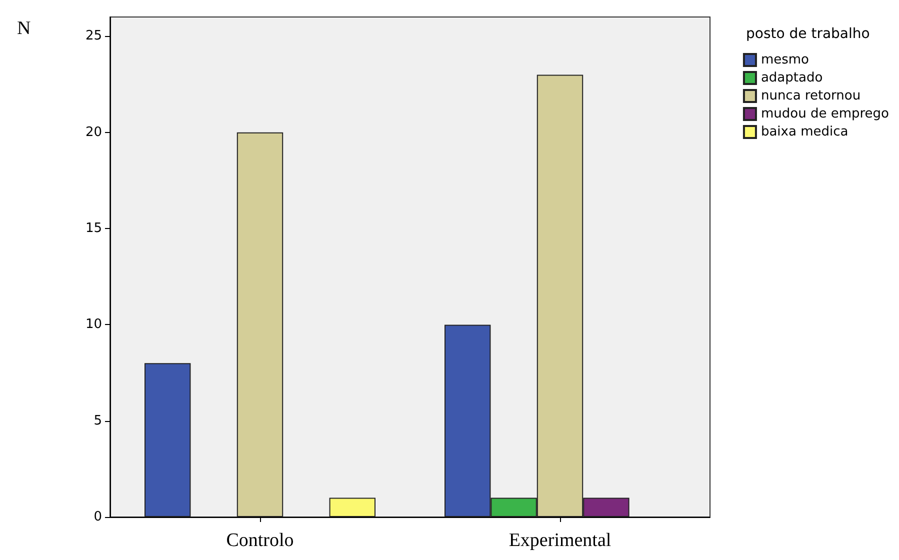  I want to click on legend-label: nunca retornou, so click(810, 96).